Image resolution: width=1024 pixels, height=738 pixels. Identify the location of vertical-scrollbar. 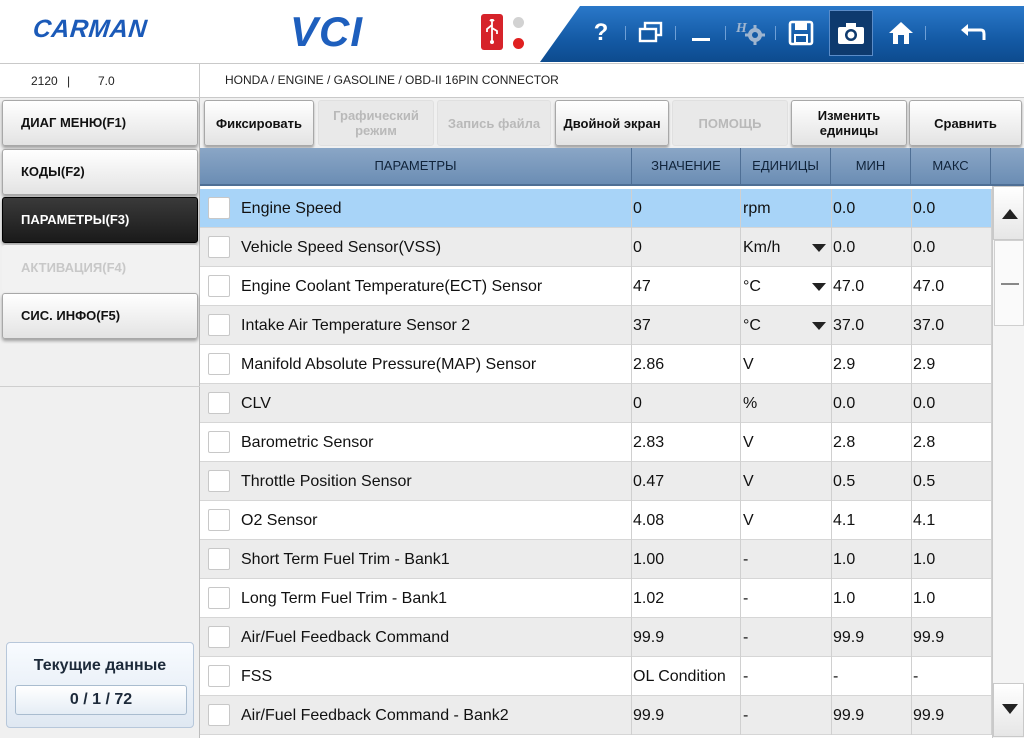
(1008, 462).